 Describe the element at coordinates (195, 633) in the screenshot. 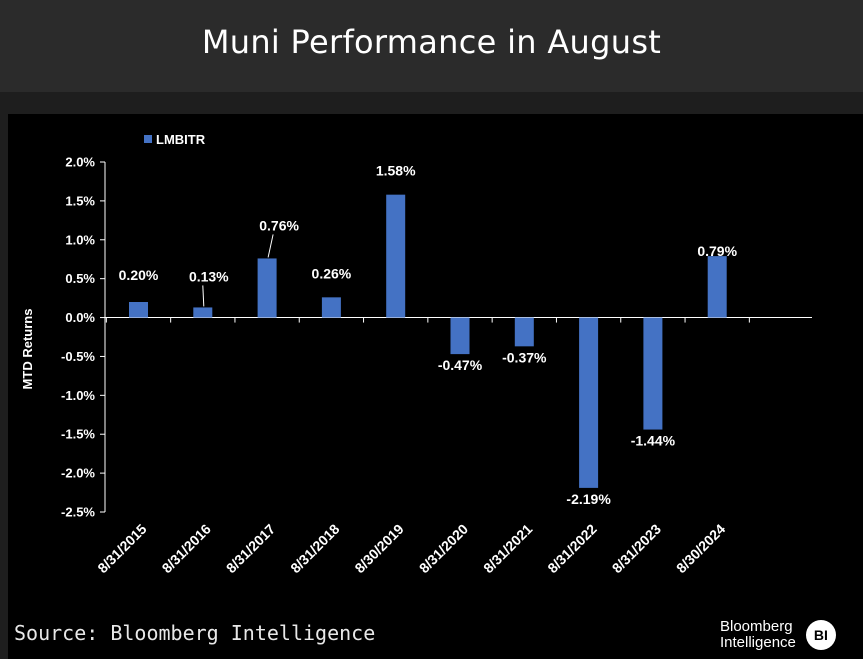

I see `source-note: Source: Bloomberg Intelligence` at that location.